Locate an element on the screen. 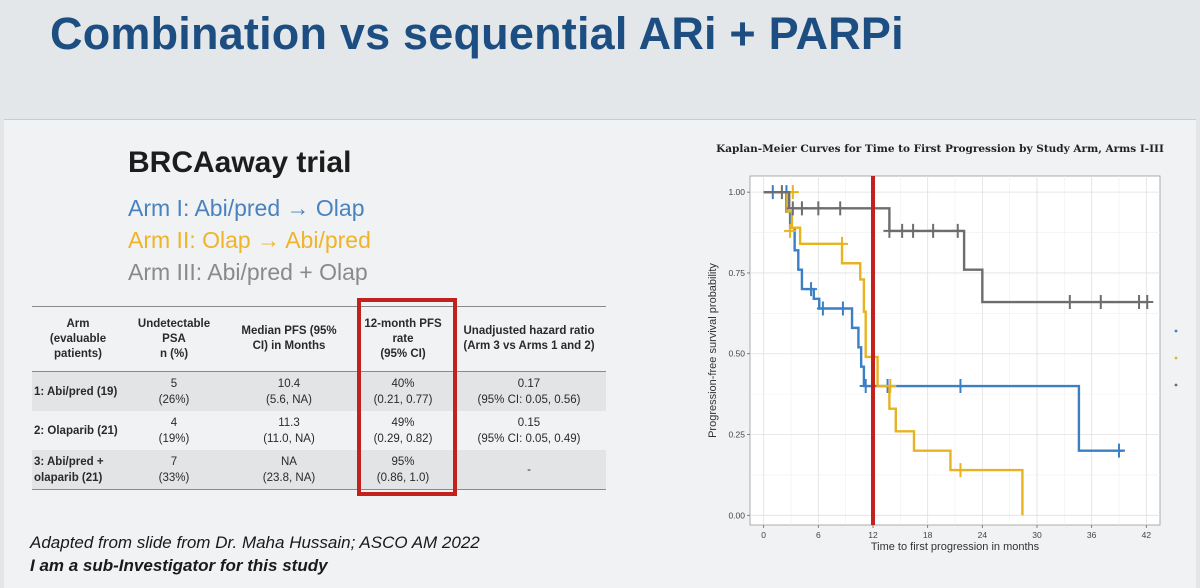 The height and width of the screenshot is (588, 1200). y-tick-label: 1.00 is located at coordinates (736, 192).